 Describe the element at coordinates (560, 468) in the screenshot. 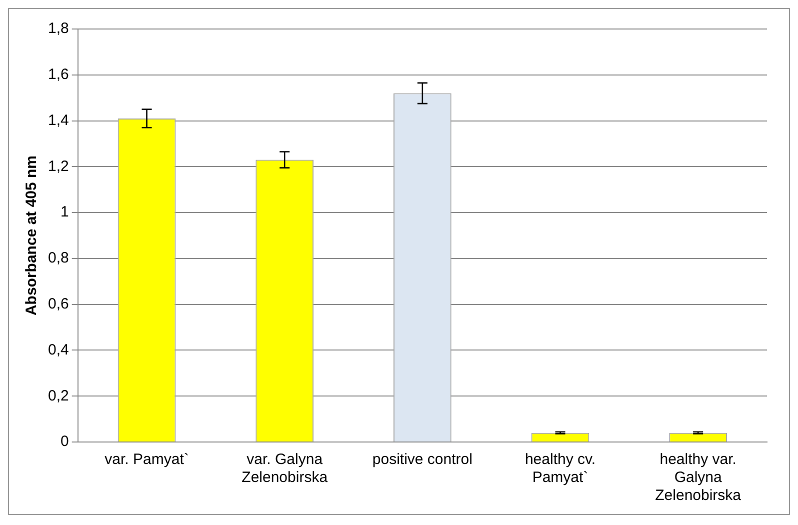

I see `x-tick-label: healthy cv. Pamyat`` at that location.